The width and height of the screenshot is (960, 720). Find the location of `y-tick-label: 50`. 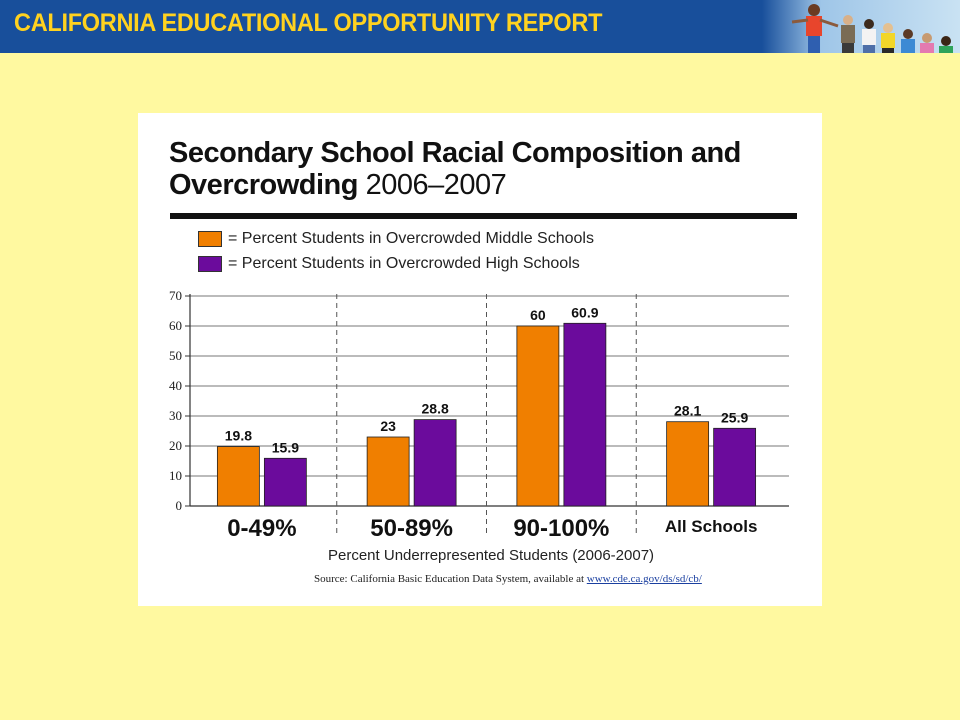

y-tick-label: 50 is located at coordinates (175, 355).